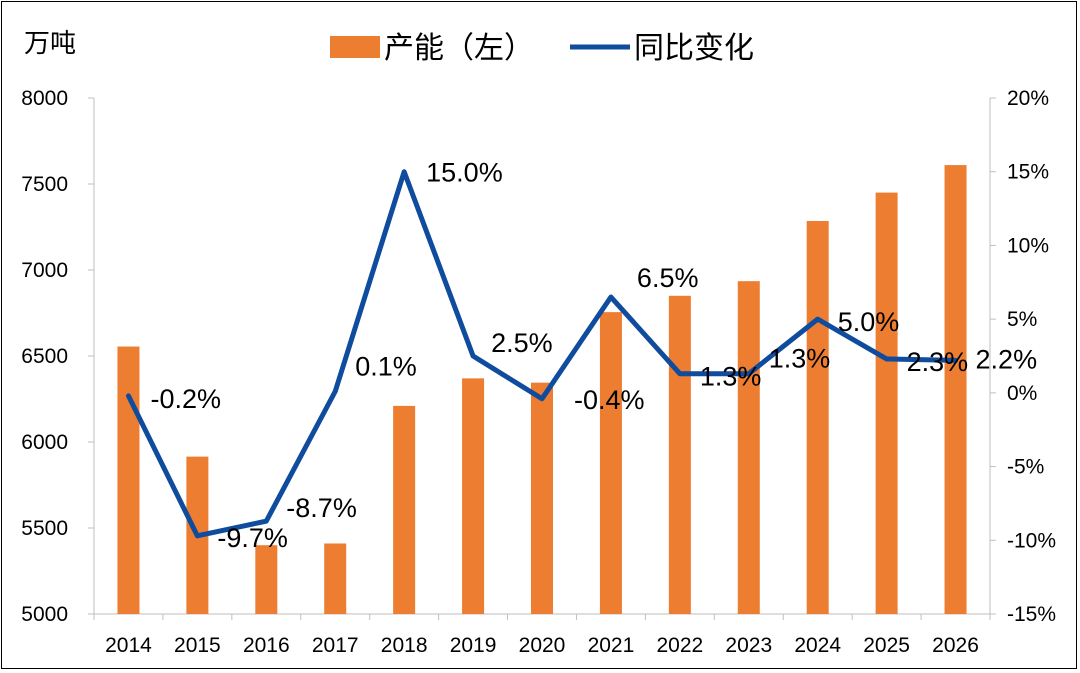 This screenshot has width=1080, height=673. Describe the element at coordinates (611, 645) in the screenshot. I see `x-tick-label: 2021` at that location.